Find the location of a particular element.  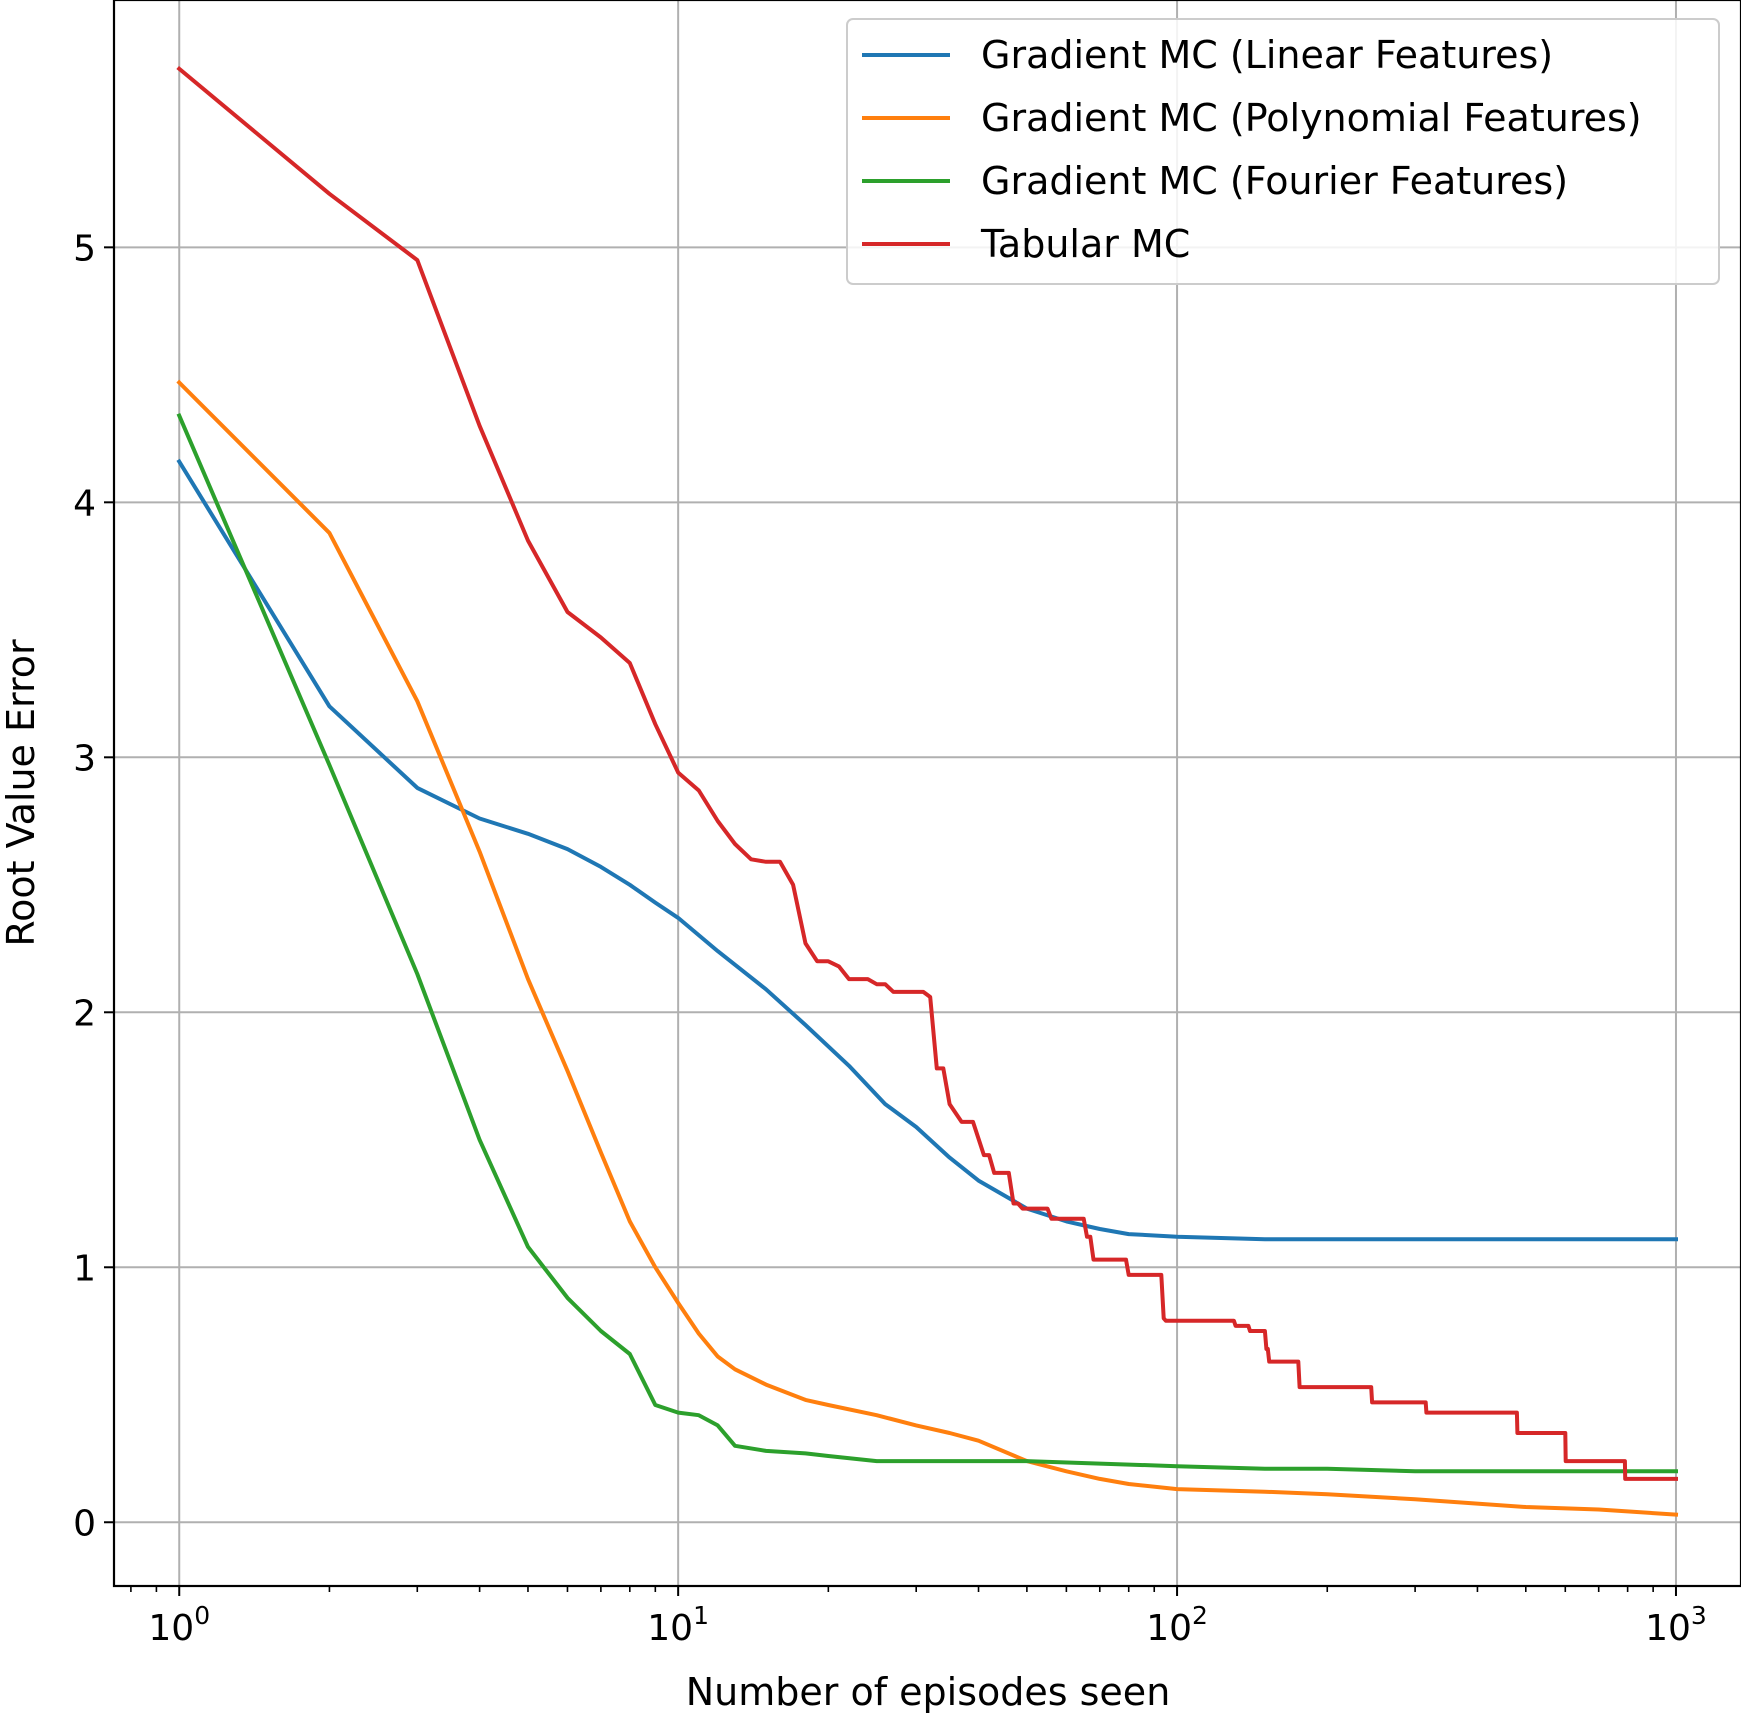

legend-label-4: Tabular MC is located at coordinates (1085, 244).